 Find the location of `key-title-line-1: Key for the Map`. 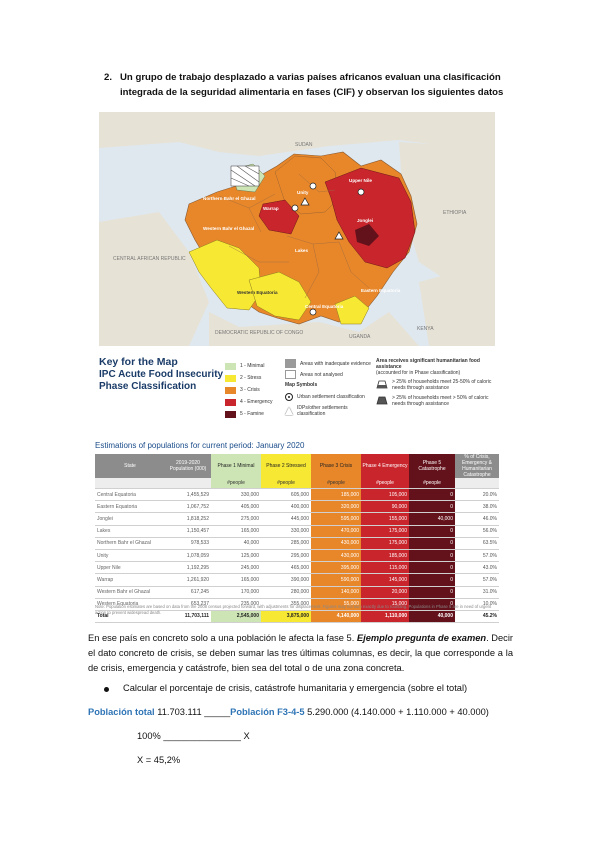

key-title-line-1: Key for the Map is located at coordinates (138, 362).